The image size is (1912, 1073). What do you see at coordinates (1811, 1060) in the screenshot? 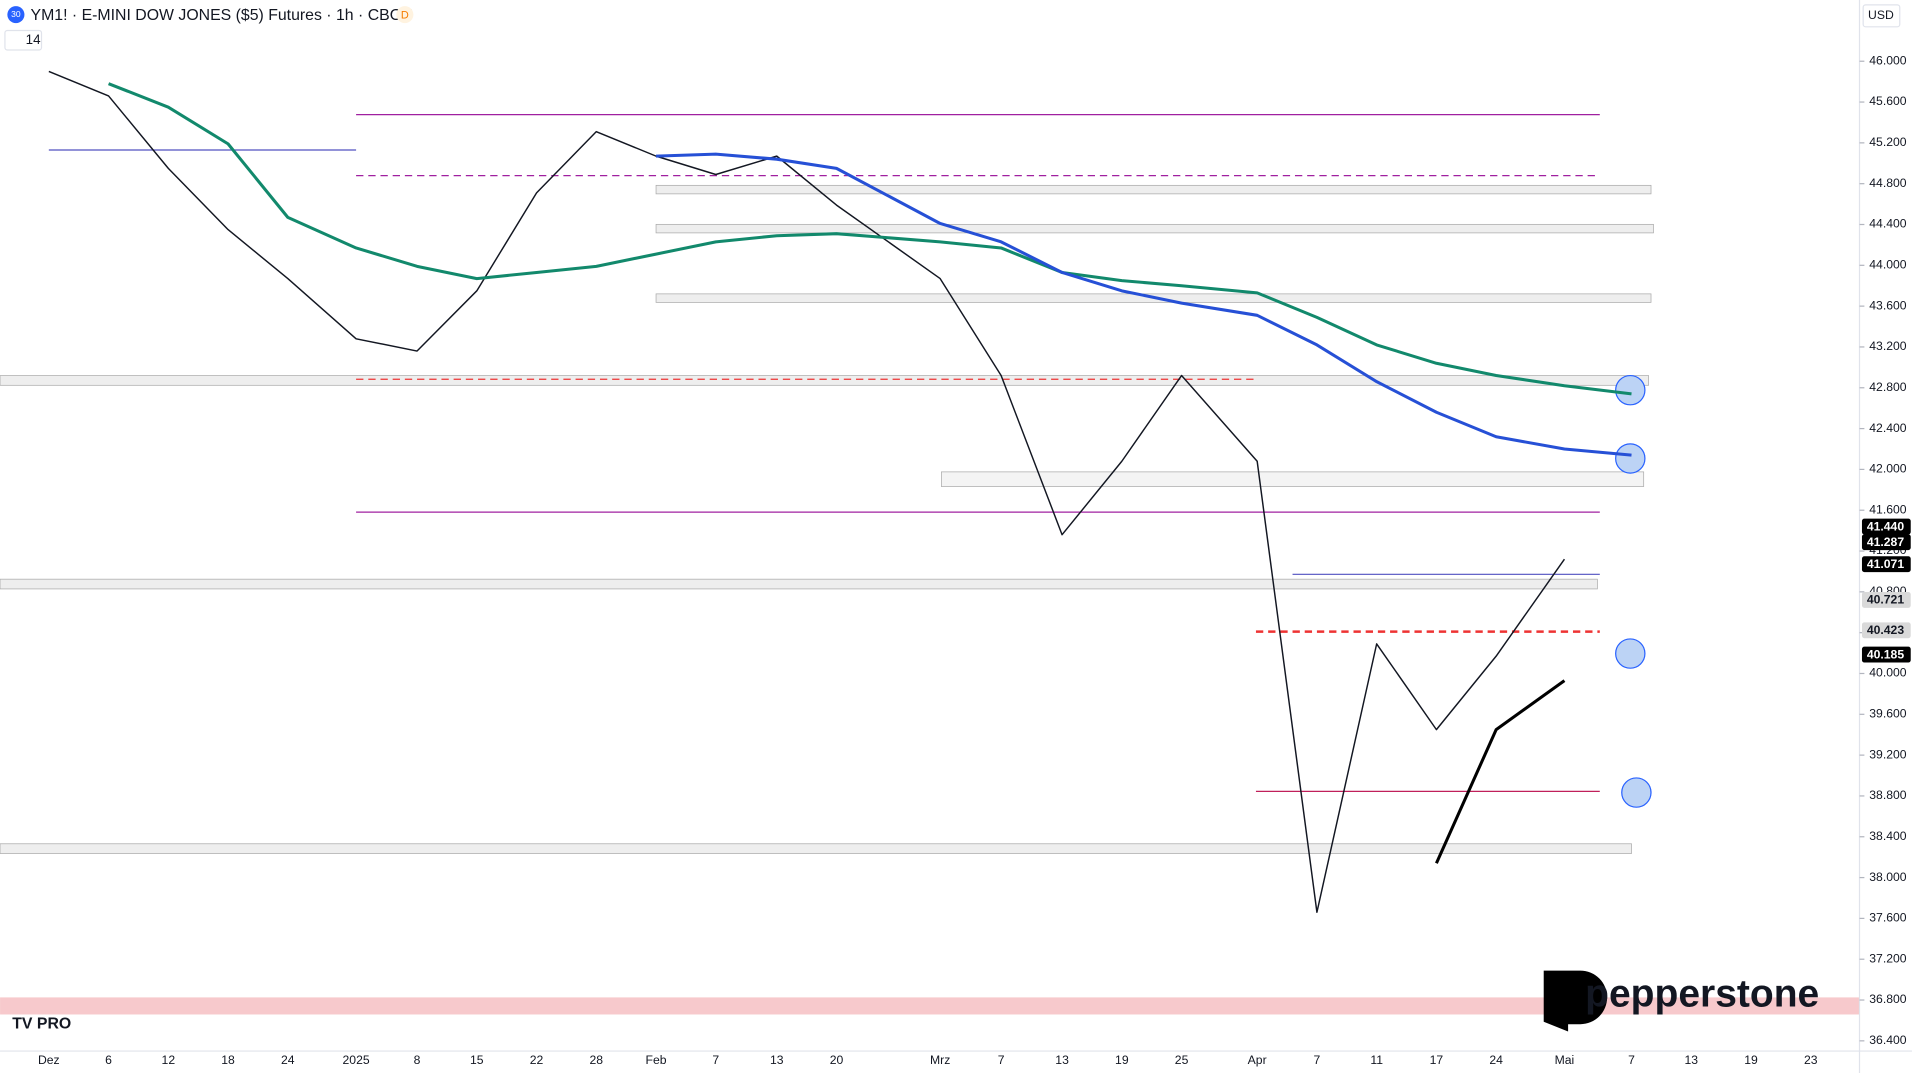
I see `x-tick-label: 23` at bounding box center [1811, 1060].